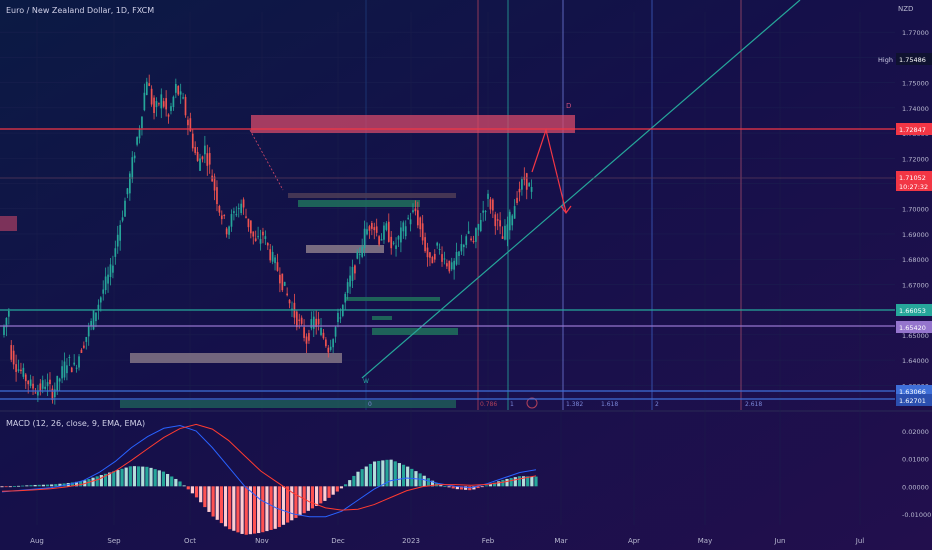  What do you see at coordinates (80, 10) in the screenshot?
I see `symbol-title: Euro / New Zealand Dollar, 1D, FXCM` at bounding box center [80, 10].